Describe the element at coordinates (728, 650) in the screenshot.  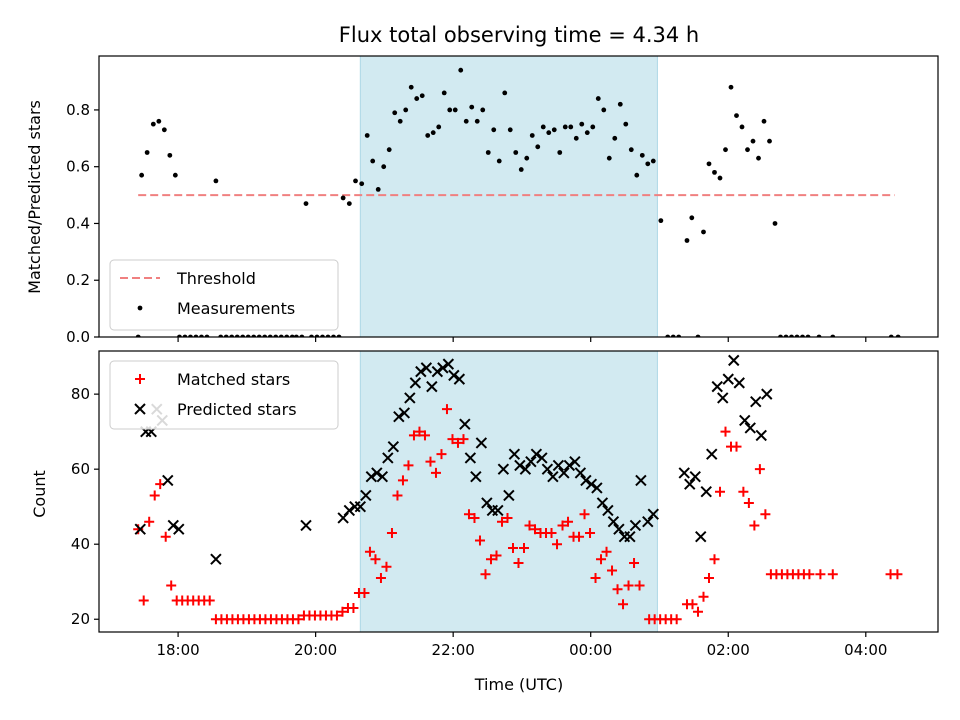
I see `bottom-x-tick-label: 02:00` at that location.